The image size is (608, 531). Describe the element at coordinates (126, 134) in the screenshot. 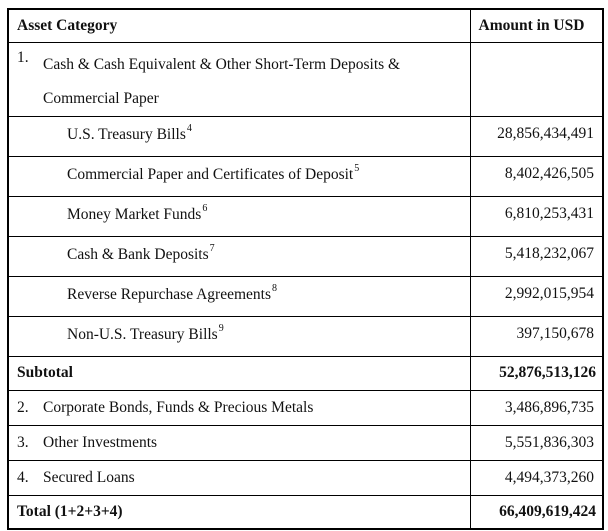

I see `row-label: U.S. Treasury Bills` at that location.